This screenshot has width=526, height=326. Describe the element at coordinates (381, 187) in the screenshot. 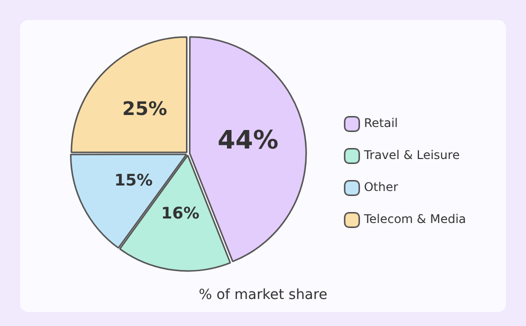

I see `legend-label: Other` at that location.